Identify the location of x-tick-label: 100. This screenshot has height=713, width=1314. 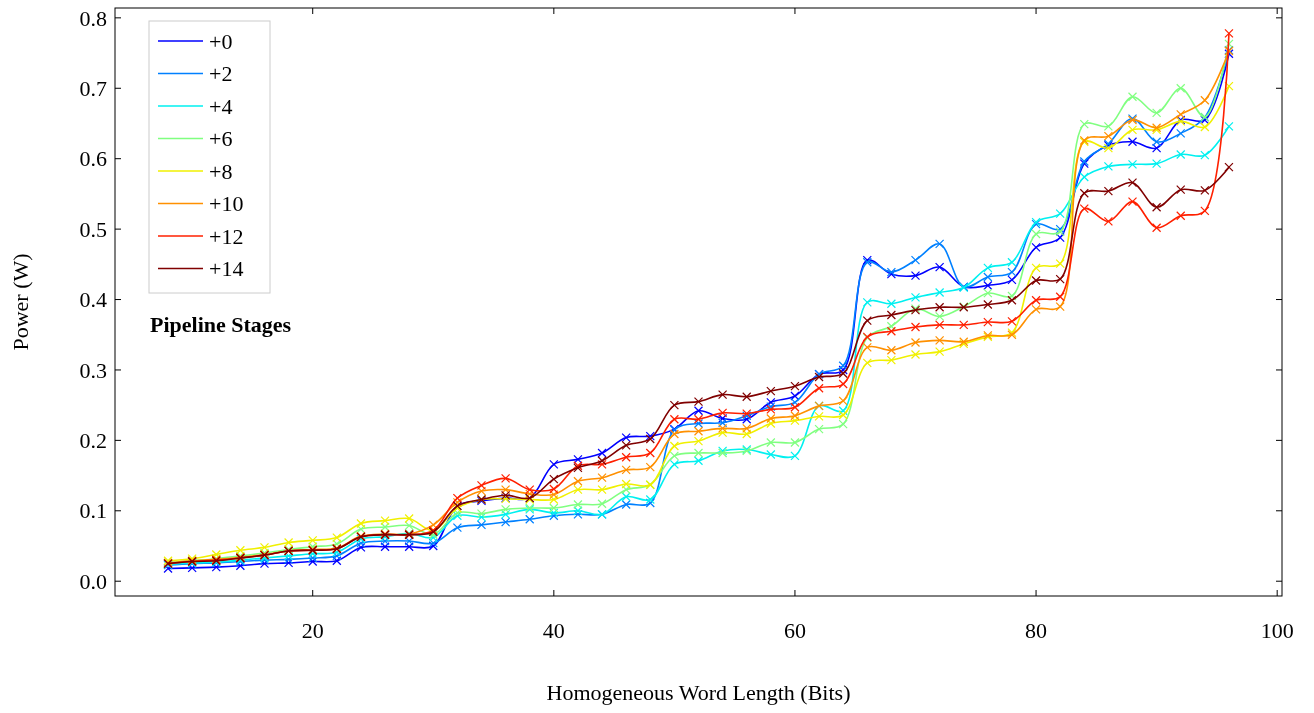
(1277, 630).